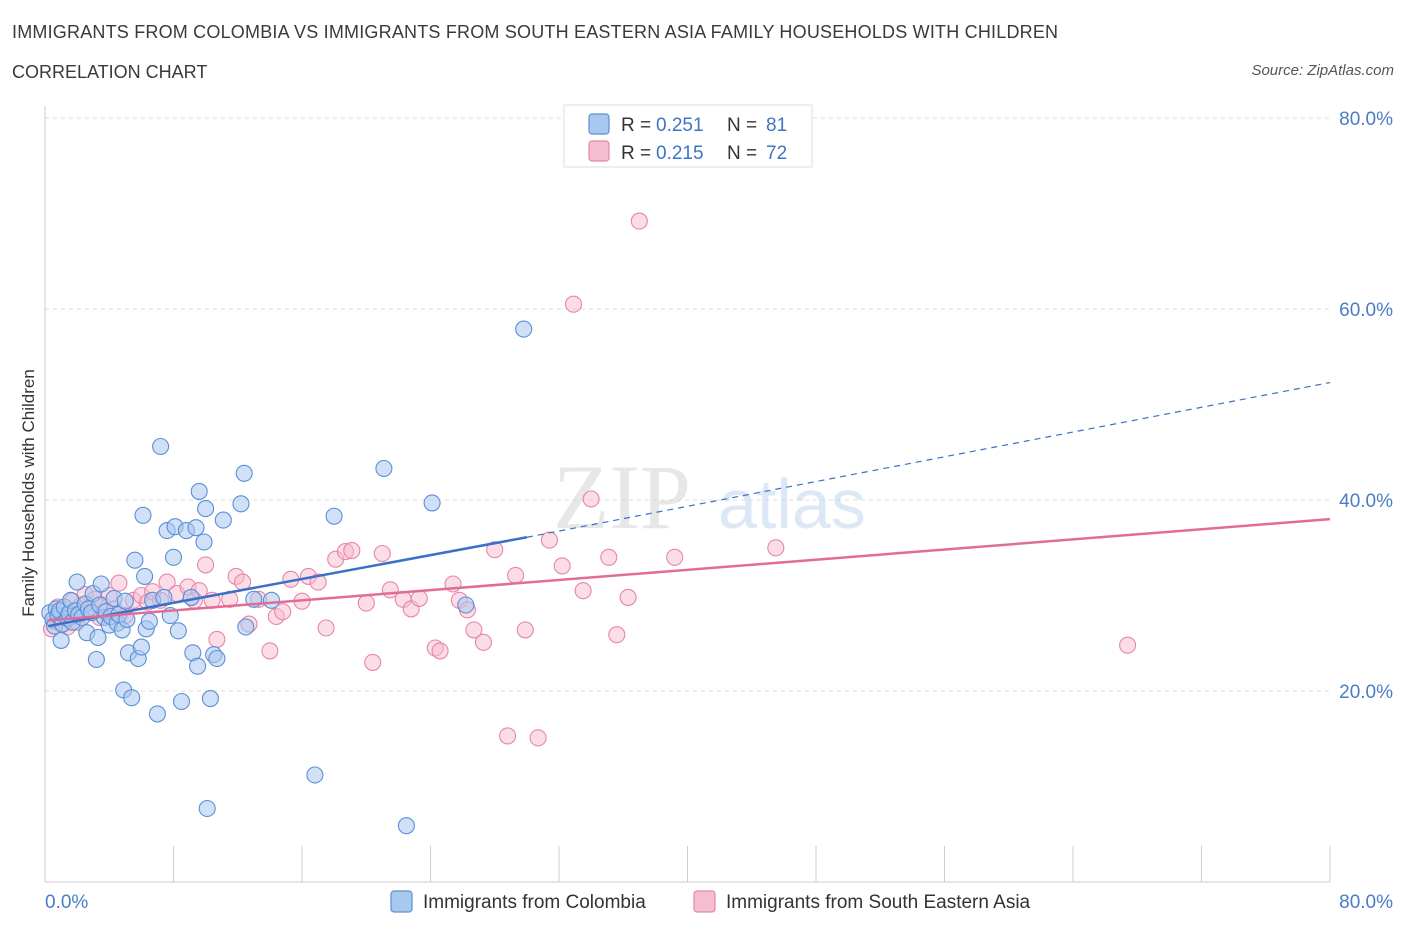 The width and height of the screenshot is (1406, 930). I want to click on legend-n-label-colombia: N =, so click(742, 125).